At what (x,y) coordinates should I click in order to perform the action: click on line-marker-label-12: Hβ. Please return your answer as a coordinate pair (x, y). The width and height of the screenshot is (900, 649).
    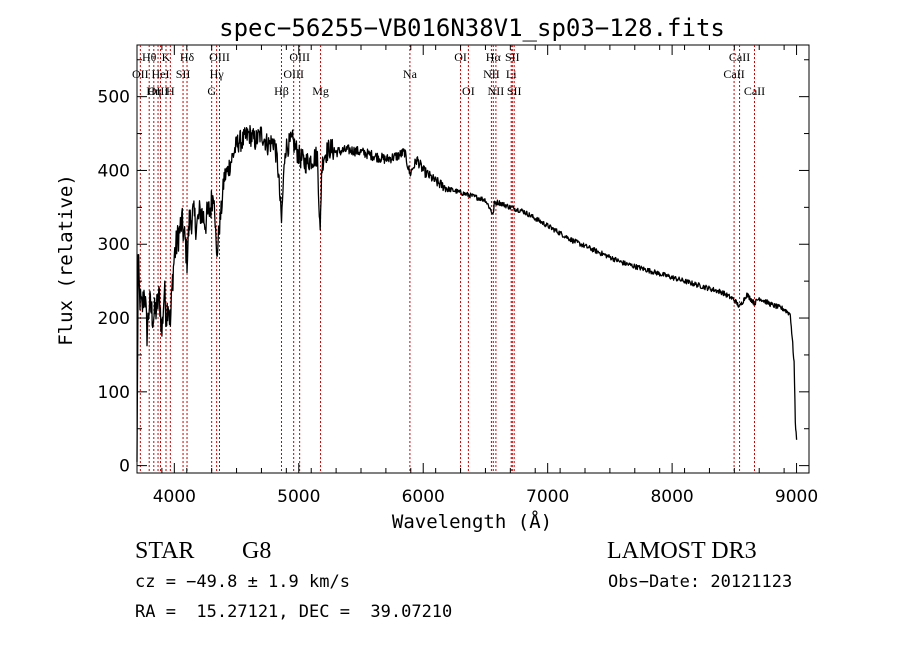
    Looking at the image, I should click on (281, 91).